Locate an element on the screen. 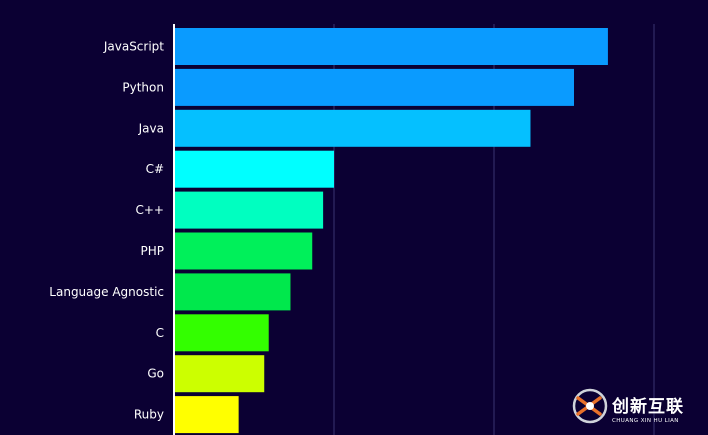 This screenshot has height=435, width=708. category-label: C is located at coordinates (160, 333).